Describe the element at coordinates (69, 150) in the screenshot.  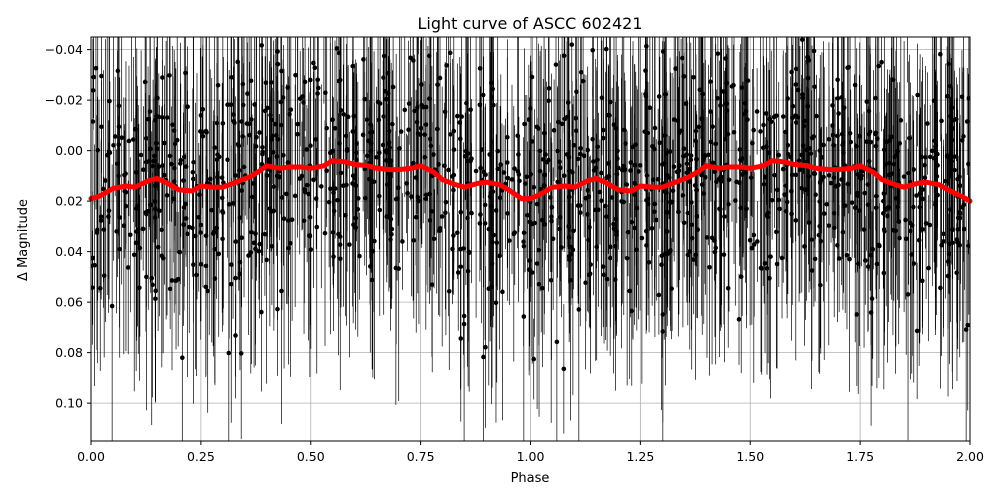
I see `y-tick-label: 0.00` at that location.